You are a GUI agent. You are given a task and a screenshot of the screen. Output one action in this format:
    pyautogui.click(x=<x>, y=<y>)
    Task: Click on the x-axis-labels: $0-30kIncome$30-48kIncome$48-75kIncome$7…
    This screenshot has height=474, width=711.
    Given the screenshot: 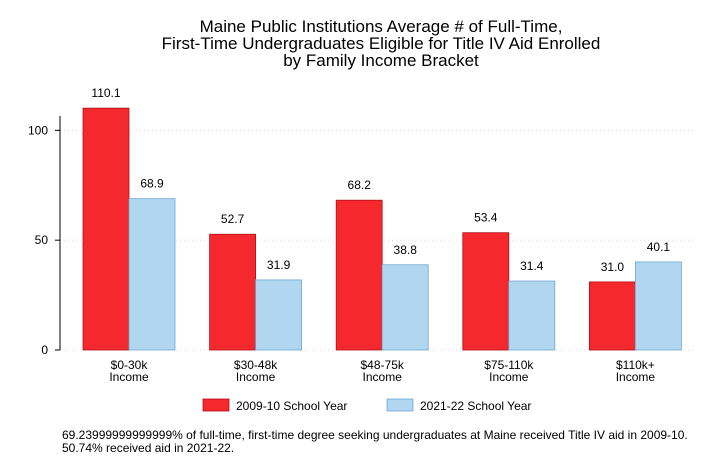 What is the action you would take?
    pyautogui.click(x=382, y=371)
    